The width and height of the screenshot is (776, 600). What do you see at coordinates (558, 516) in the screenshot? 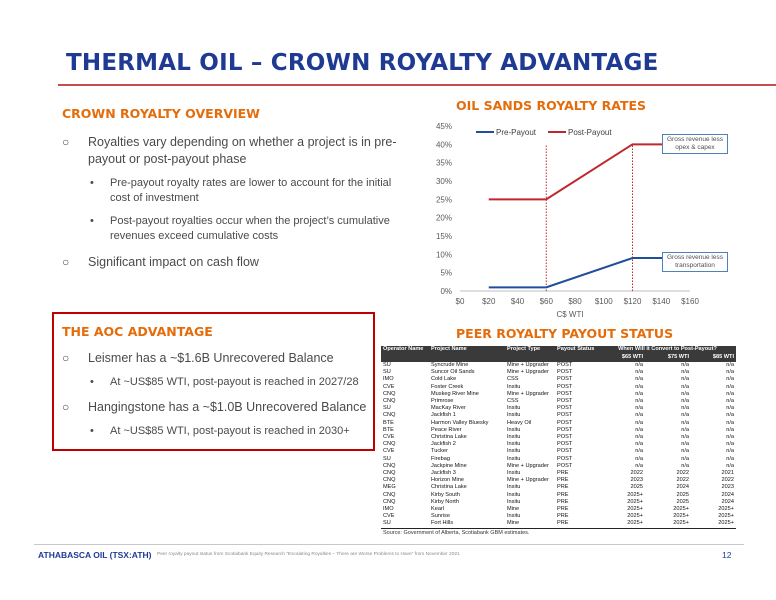
I see `table-row: CVE Sunrise Insitu PRE 2025+ 2025+ 2025+` at bounding box center [558, 516].